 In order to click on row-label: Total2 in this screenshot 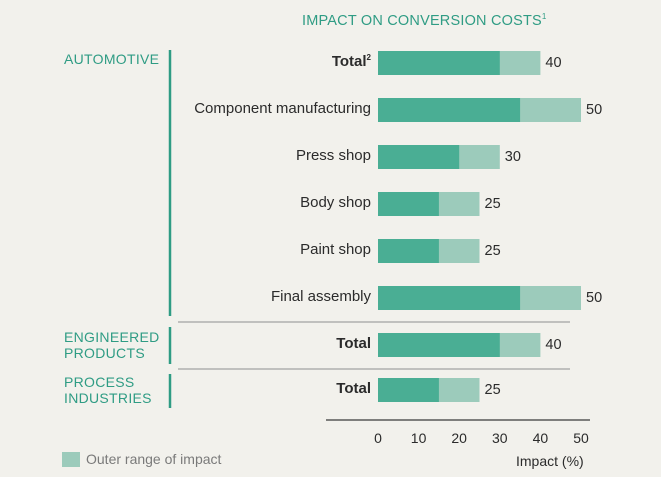, I will do `click(351, 61)`.